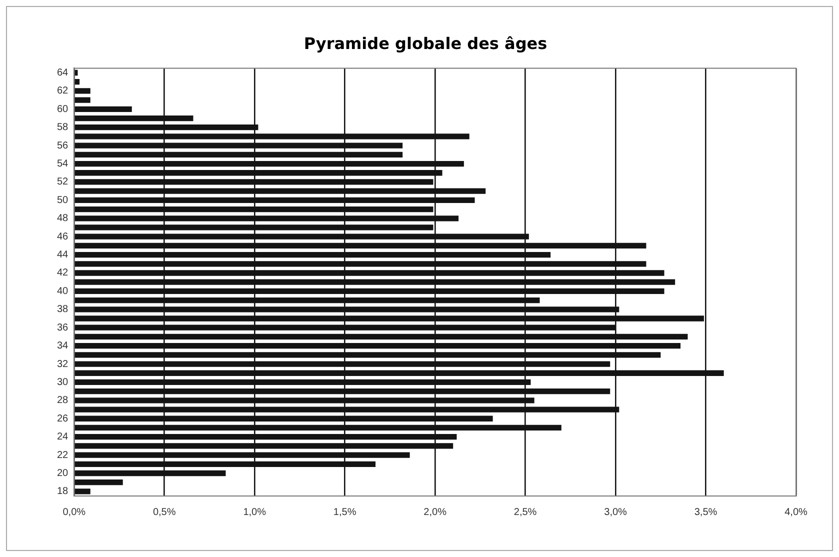  What do you see at coordinates (63, 400) in the screenshot?
I see `y-tick-label: 28` at bounding box center [63, 400].